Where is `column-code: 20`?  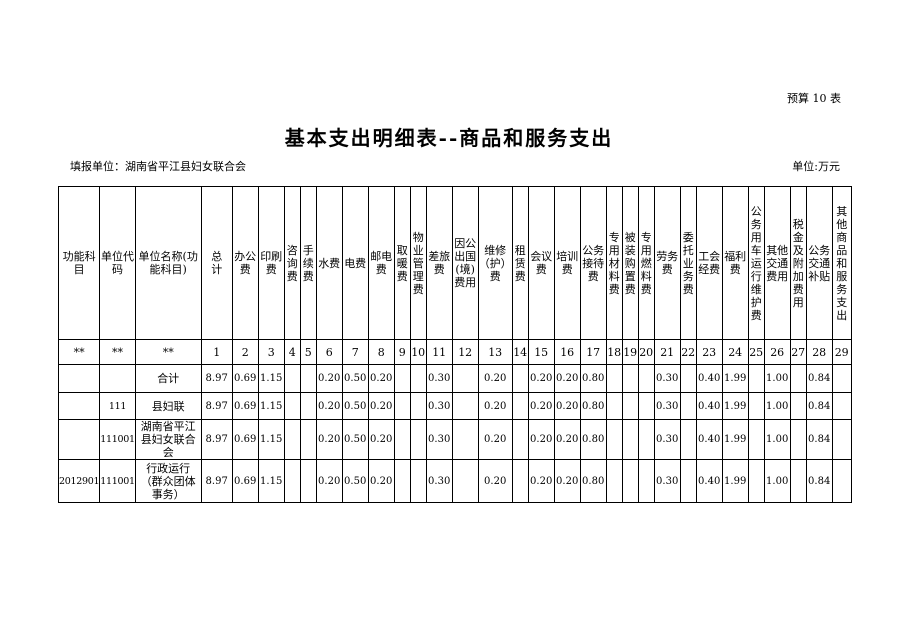 column-code: 20 is located at coordinates (646, 352).